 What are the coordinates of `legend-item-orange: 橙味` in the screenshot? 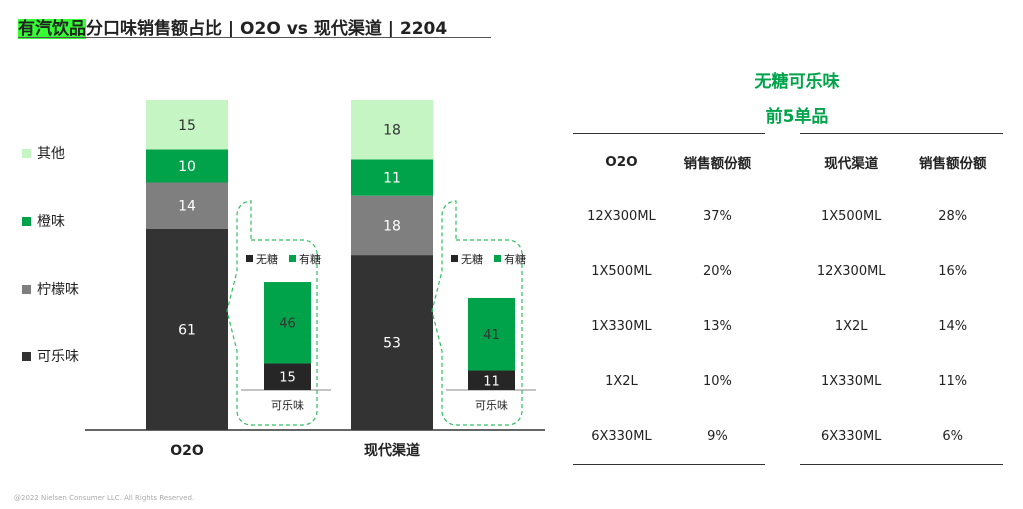 It's located at (43, 221).